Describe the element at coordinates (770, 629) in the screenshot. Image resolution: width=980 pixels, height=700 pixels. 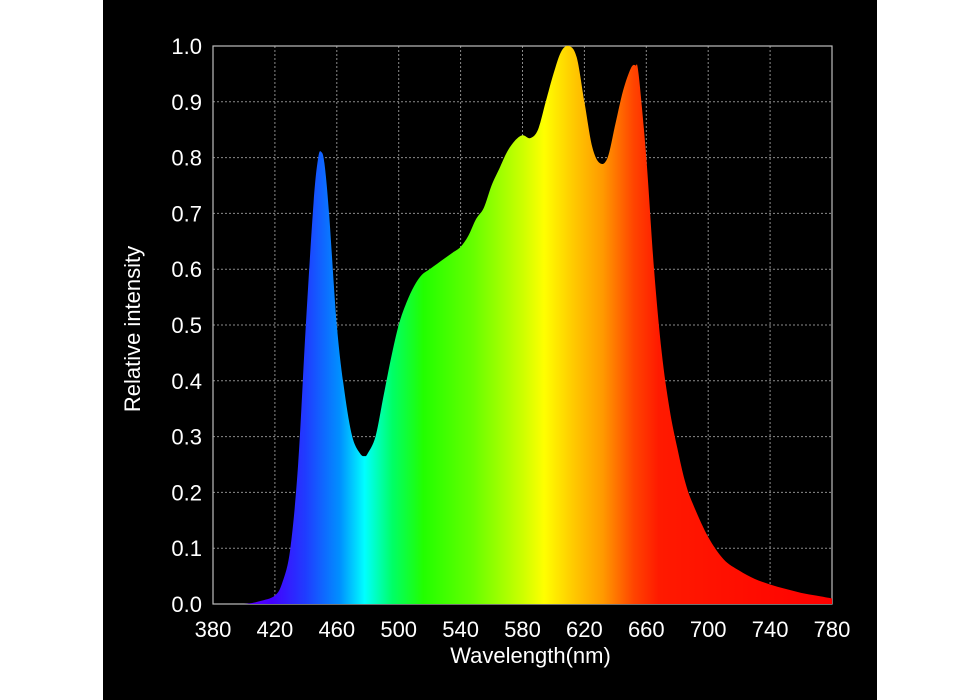
I see `x-tick-label: 740` at that location.